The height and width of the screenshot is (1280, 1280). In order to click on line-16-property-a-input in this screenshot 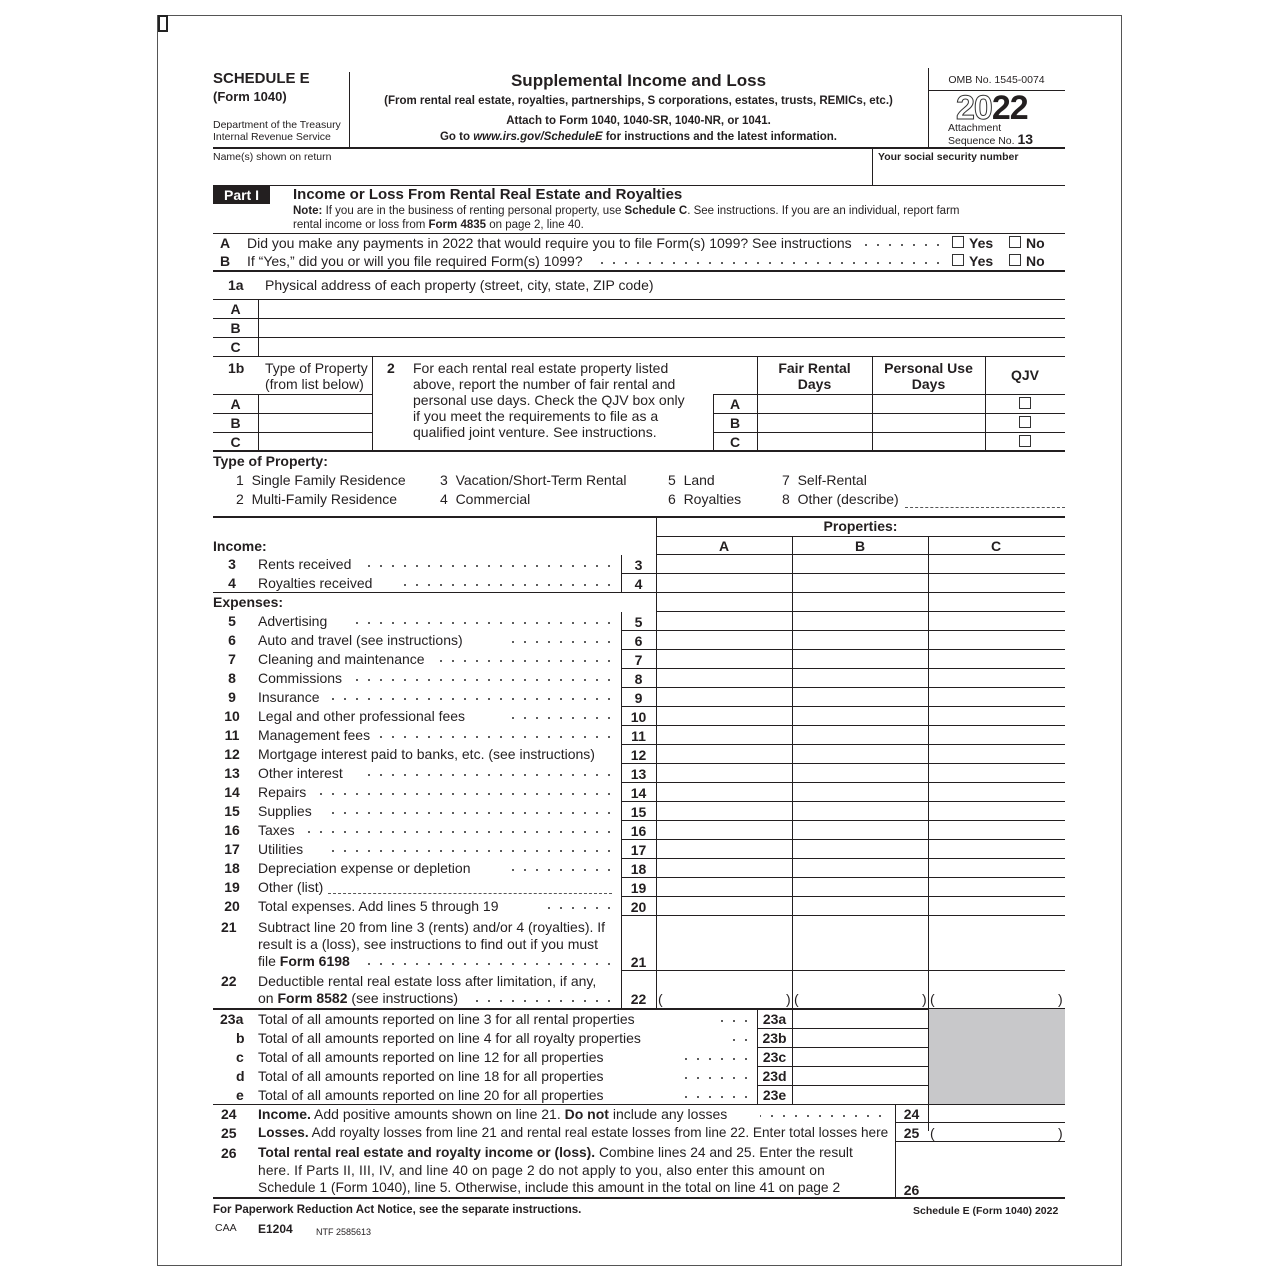, I will do `click(724, 830)`.